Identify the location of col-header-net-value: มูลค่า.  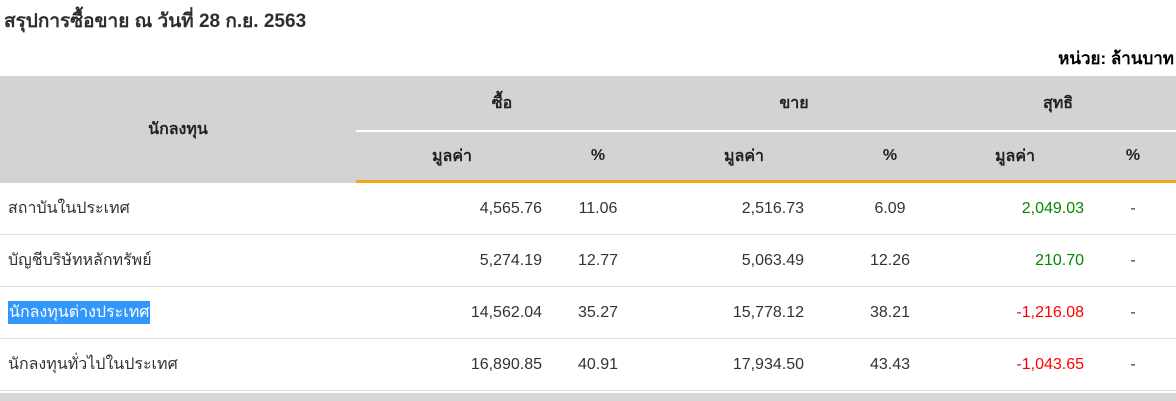
(1015, 157).